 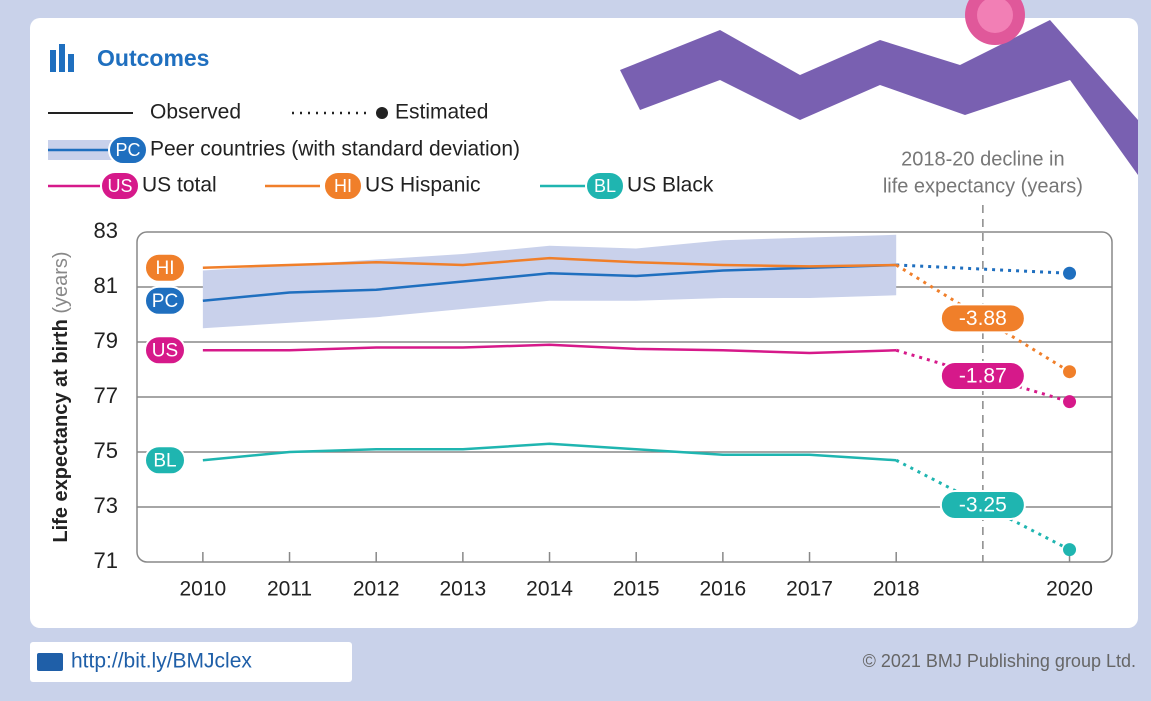 I want to click on footer-link: http://bit.ly/BMJclex, so click(x=161, y=661).